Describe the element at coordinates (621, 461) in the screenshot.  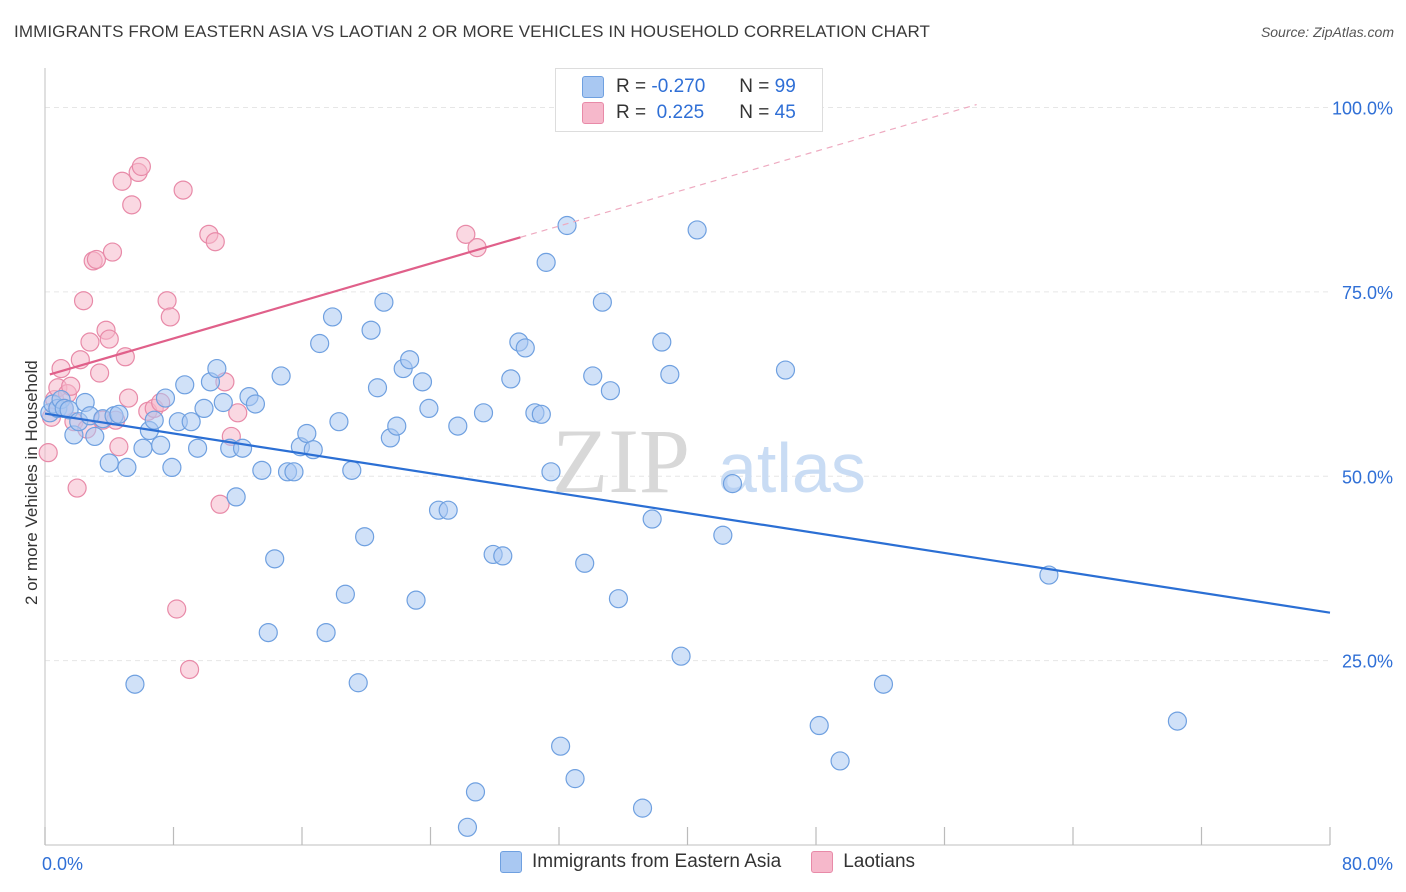
I see `watermark-zip: ZIP` at that location.